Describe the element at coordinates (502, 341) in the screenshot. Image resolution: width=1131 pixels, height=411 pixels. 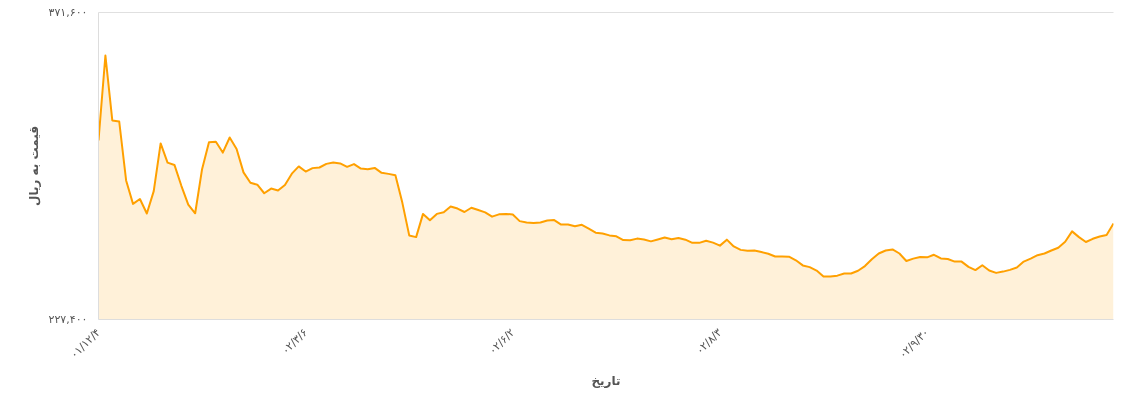
I see `x-tick-label: ۰۲/۶/۲` at that location.